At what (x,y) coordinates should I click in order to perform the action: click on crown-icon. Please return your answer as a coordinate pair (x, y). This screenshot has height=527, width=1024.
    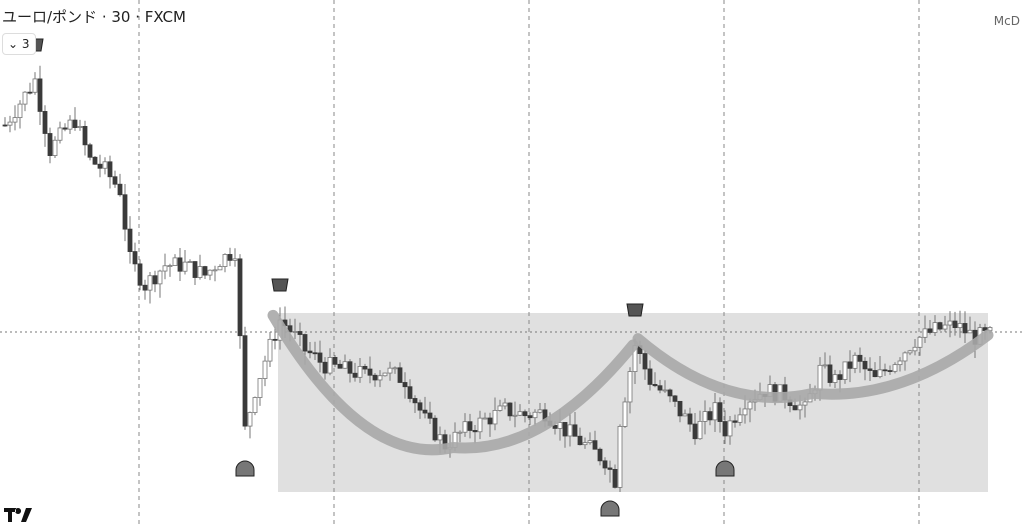
    Looking at the image, I should click on (635, 310).